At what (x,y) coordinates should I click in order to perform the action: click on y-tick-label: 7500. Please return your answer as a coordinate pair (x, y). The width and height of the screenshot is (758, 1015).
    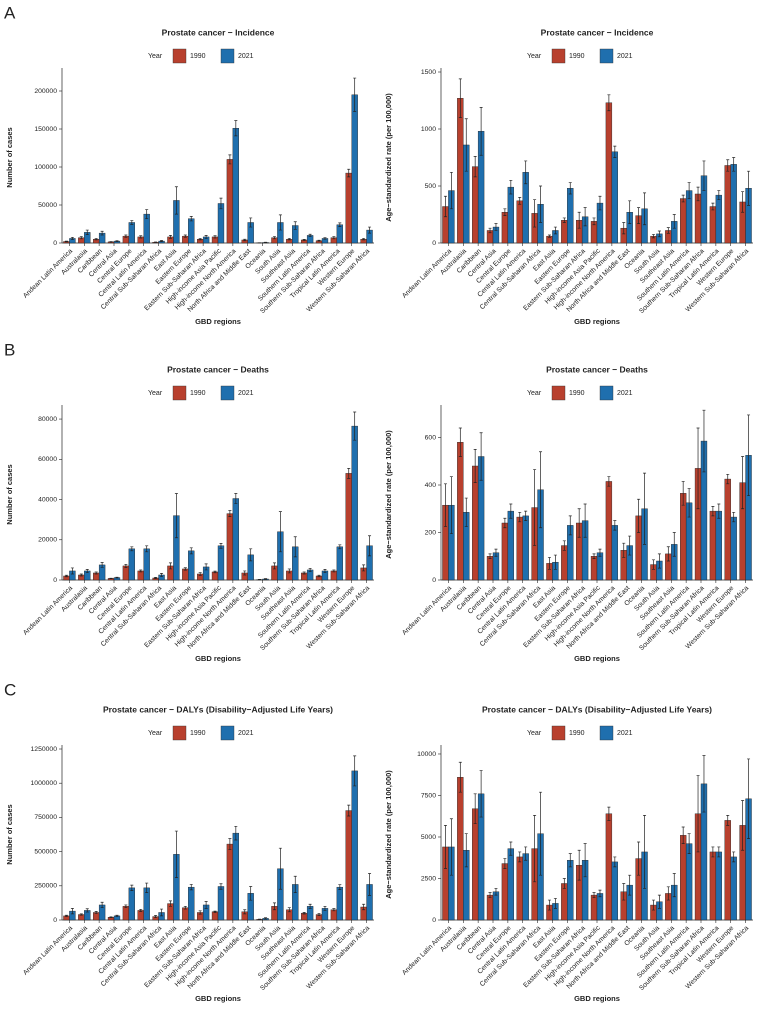
    Looking at the image, I should click on (428, 795).